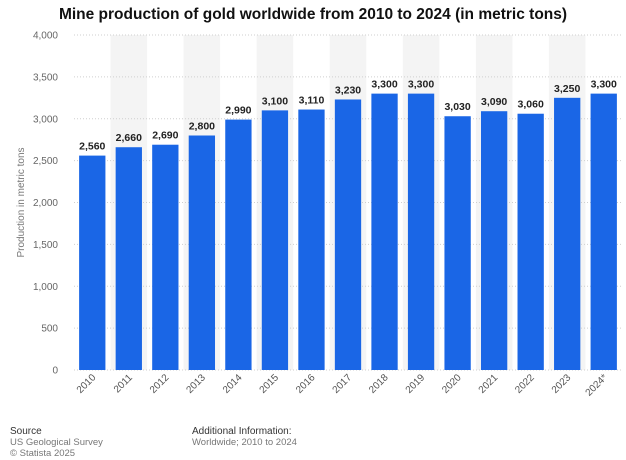 This screenshot has width=626, height=460. What do you see at coordinates (567, 89) in the screenshot?
I see `data-label: 3,250` at bounding box center [567, 89].